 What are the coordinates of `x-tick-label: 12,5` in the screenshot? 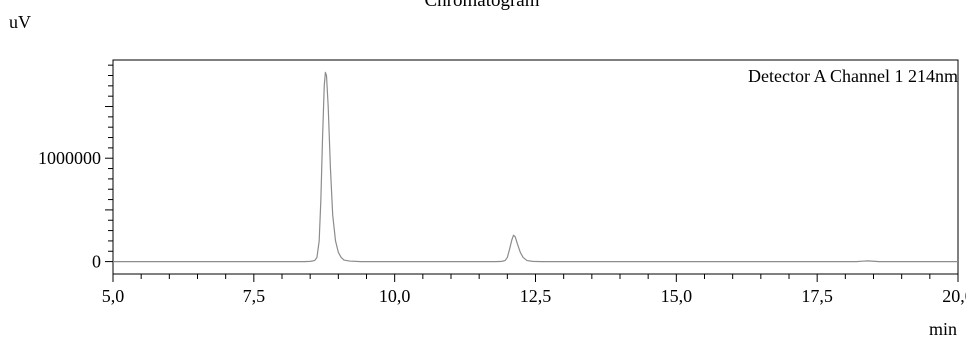 It's located at (536, 296).